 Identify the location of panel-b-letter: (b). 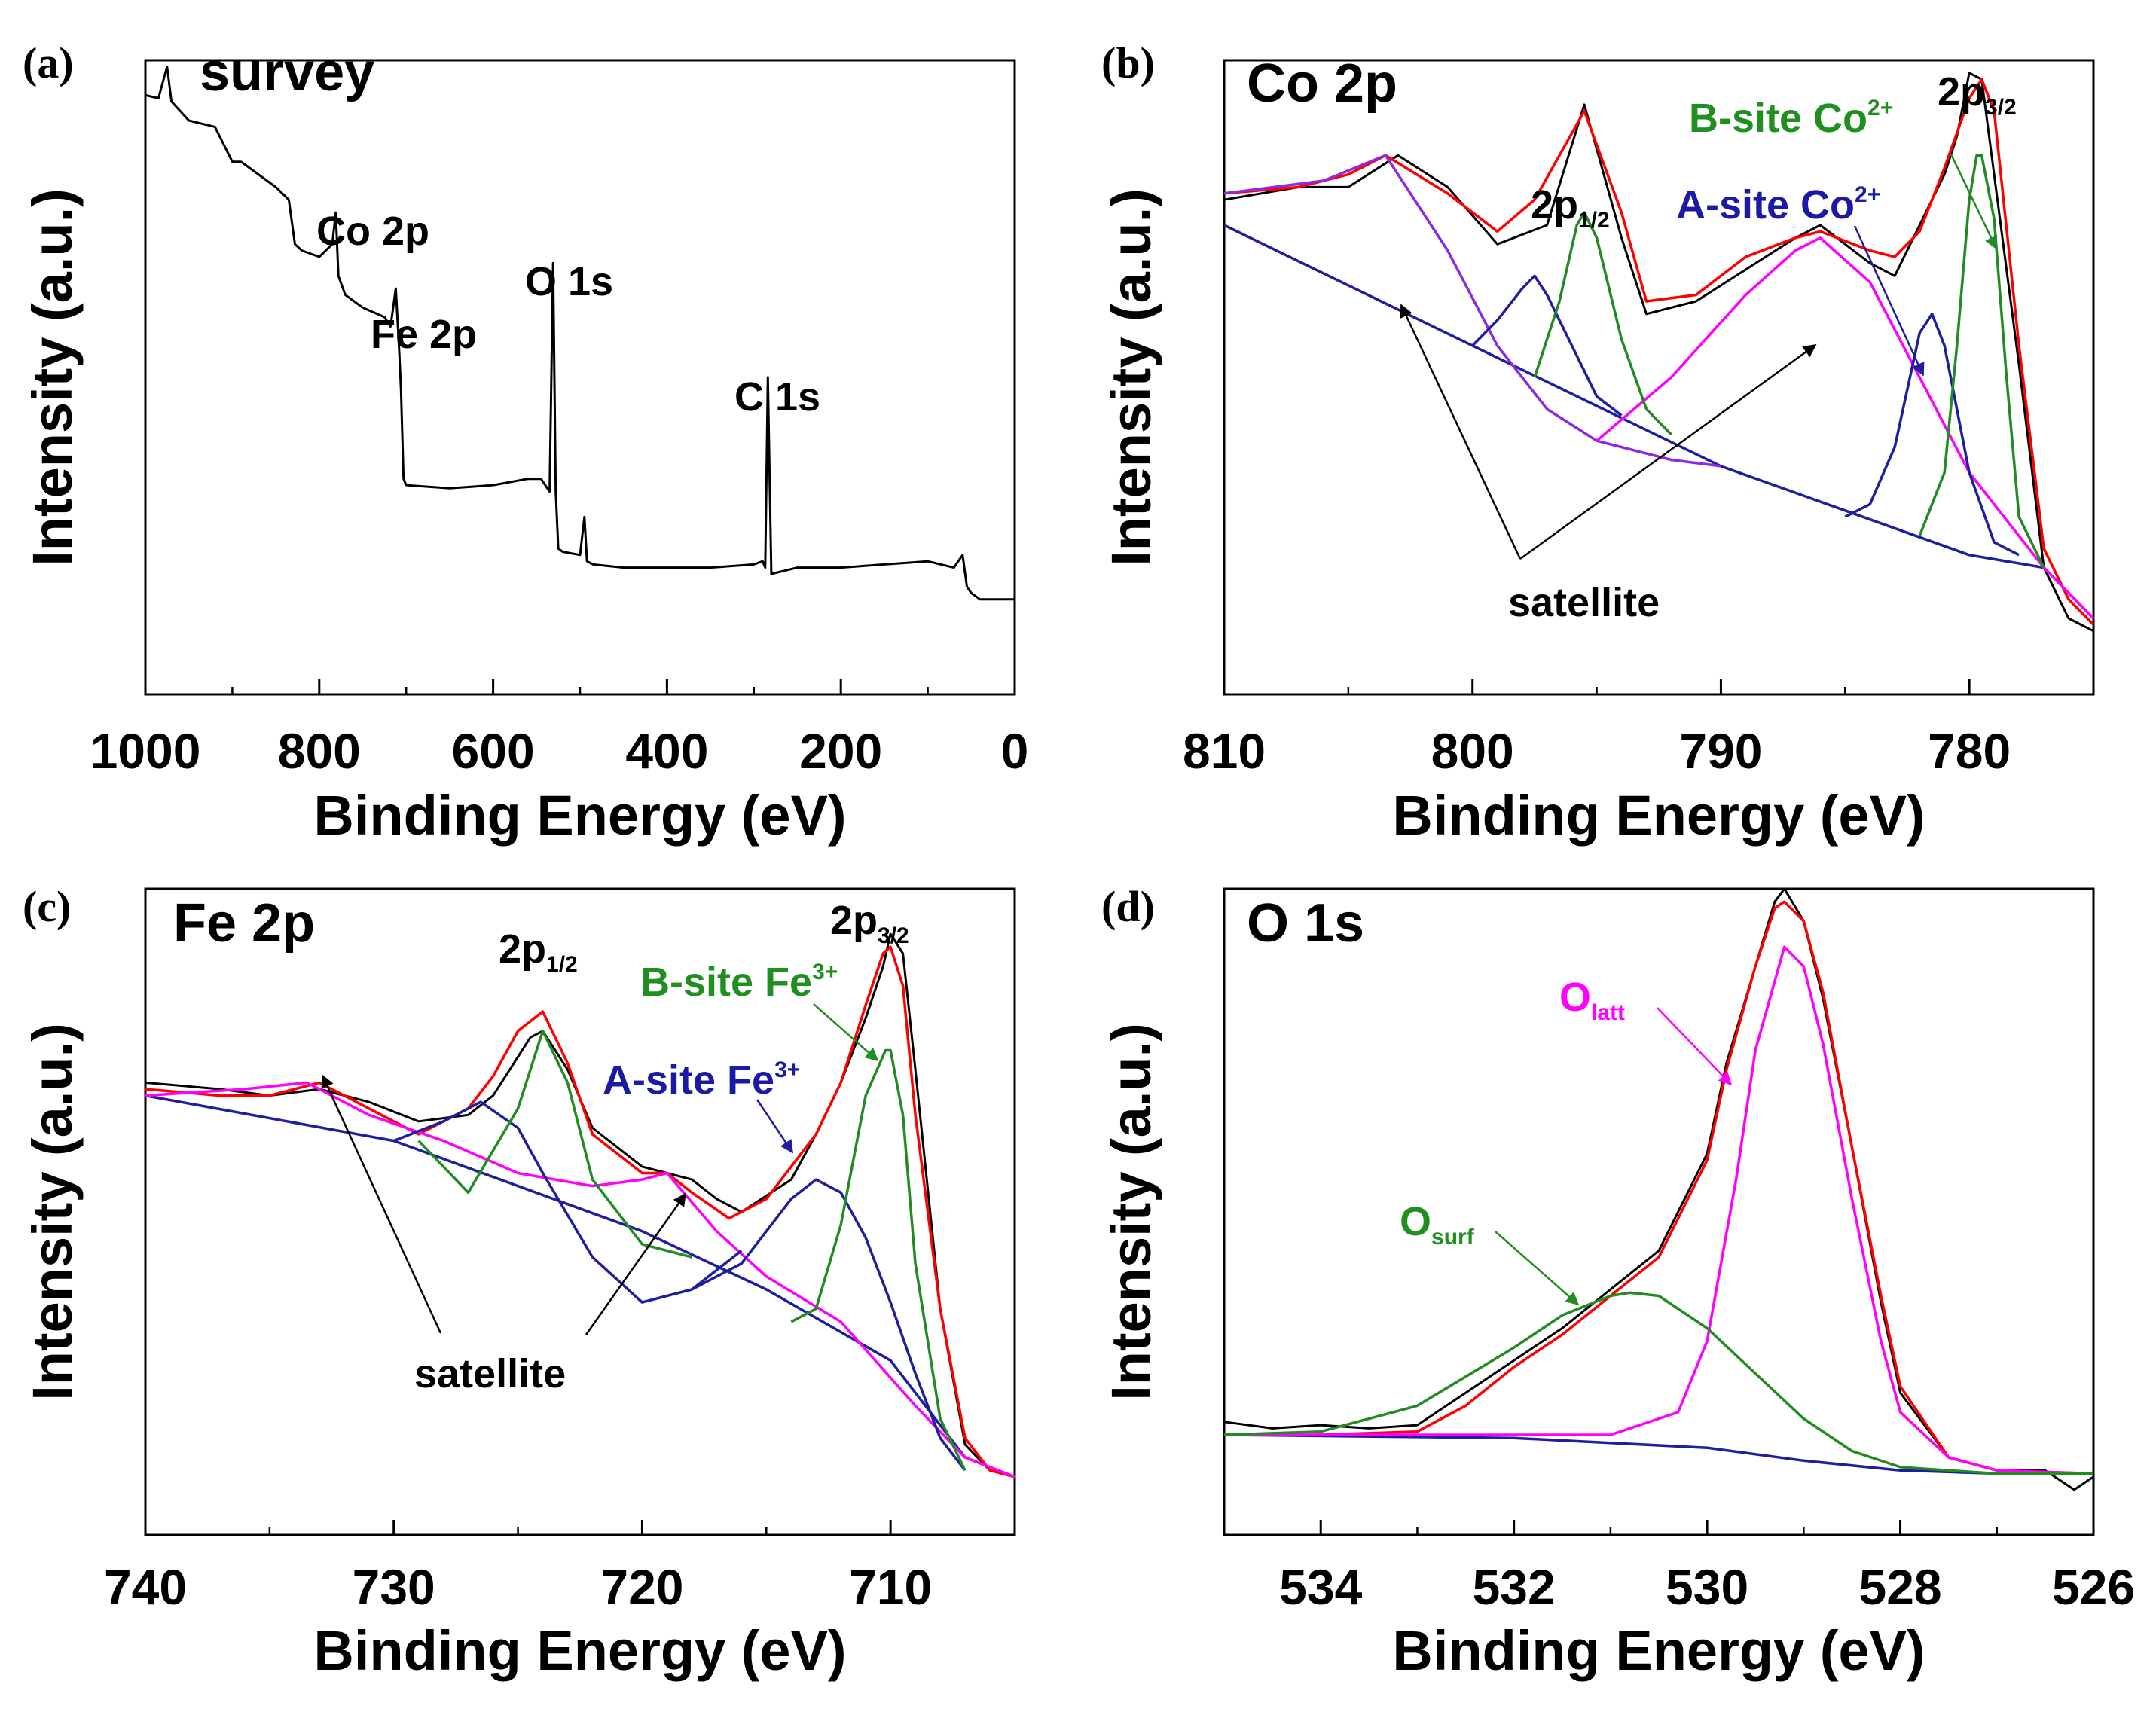
(1128, 62).